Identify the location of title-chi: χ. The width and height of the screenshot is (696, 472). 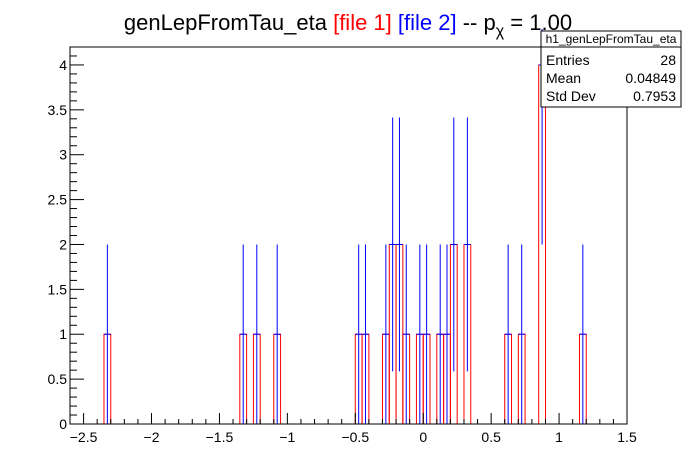
(500, 31).